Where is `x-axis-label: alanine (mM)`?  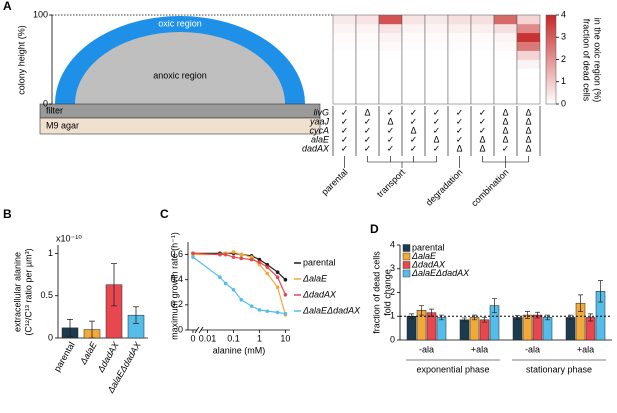
x-axis-label: alanine (mM) is located at coordinates (239, 350).